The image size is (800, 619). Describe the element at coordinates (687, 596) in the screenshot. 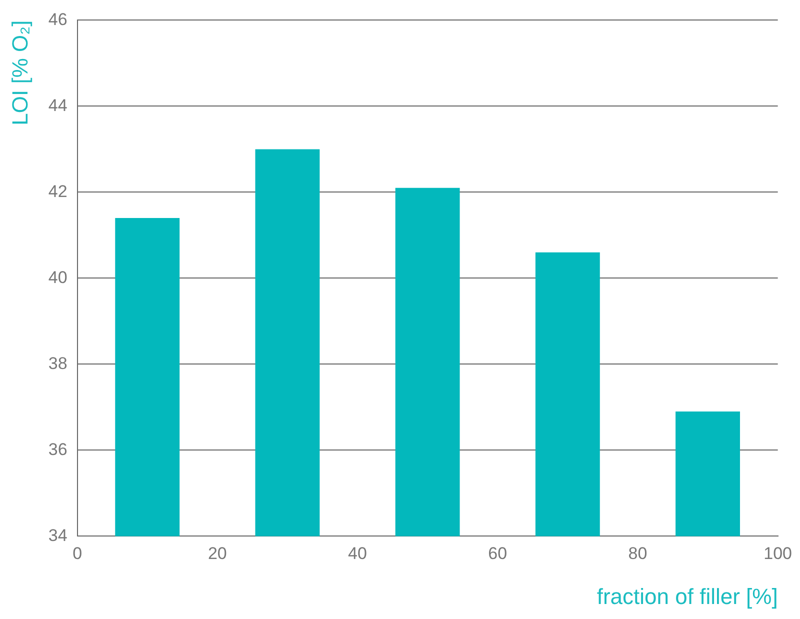

I see `x-axis-title: fraction of filler [%]` at that location.